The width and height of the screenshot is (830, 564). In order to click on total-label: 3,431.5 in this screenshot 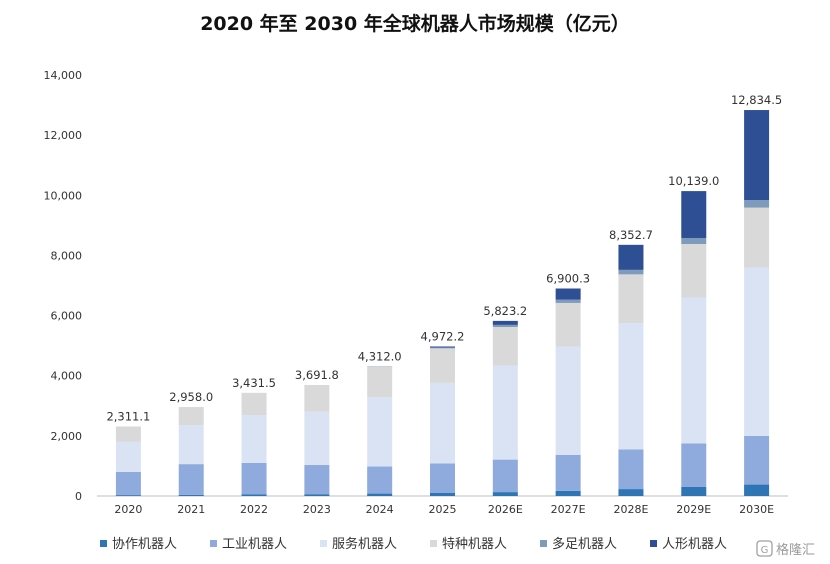, I will do `click(254, 383)`.